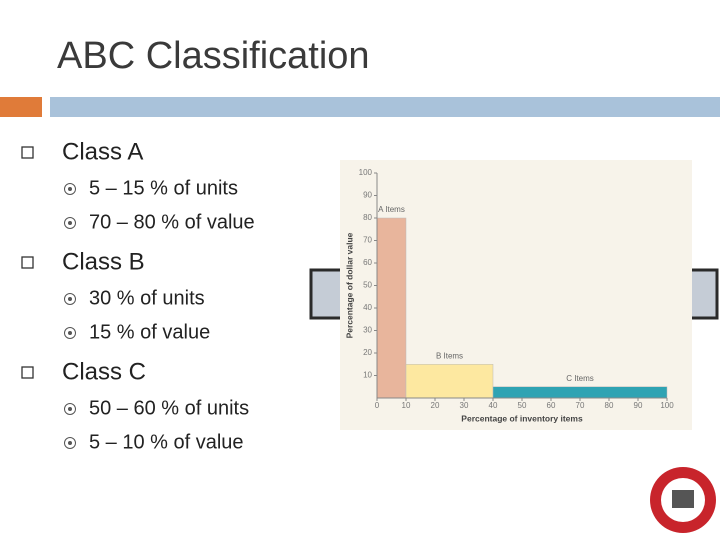 This screenshot has width=720, height=540. I want to click on slide-title: ABC Classification, so click(213, 56).